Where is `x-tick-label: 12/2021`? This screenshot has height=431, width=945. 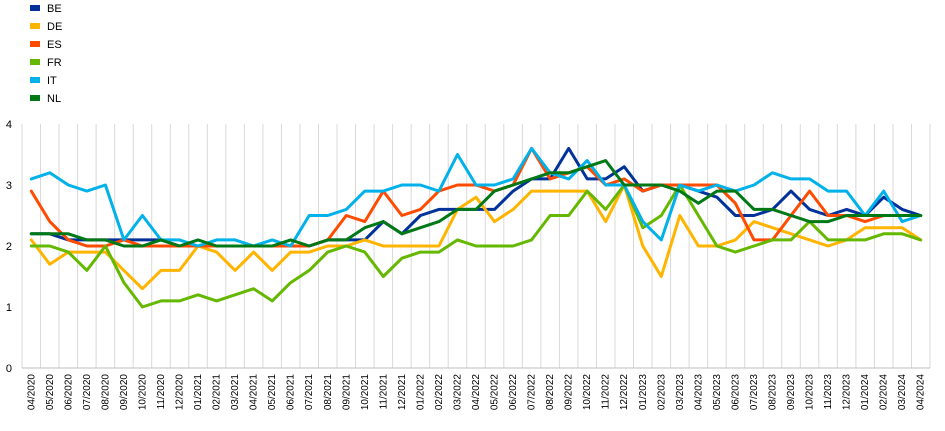 x-tick-label: 12/2021 is located at coordinates (402, 392).